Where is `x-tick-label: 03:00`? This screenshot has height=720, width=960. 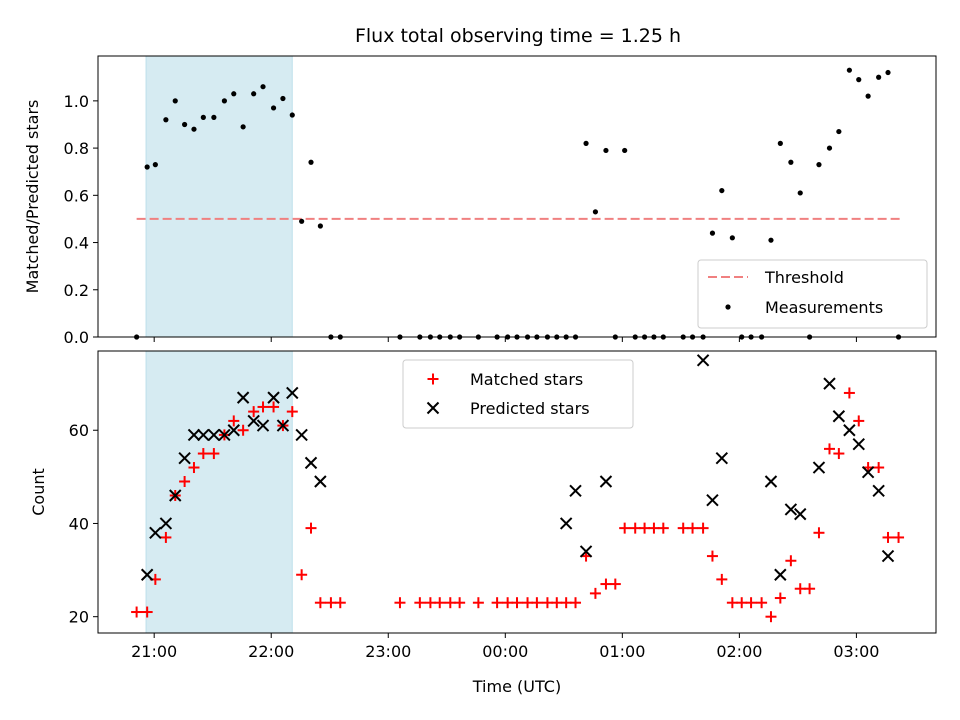 x-tick-label: 03:00 is located at coordinates (856, 651).